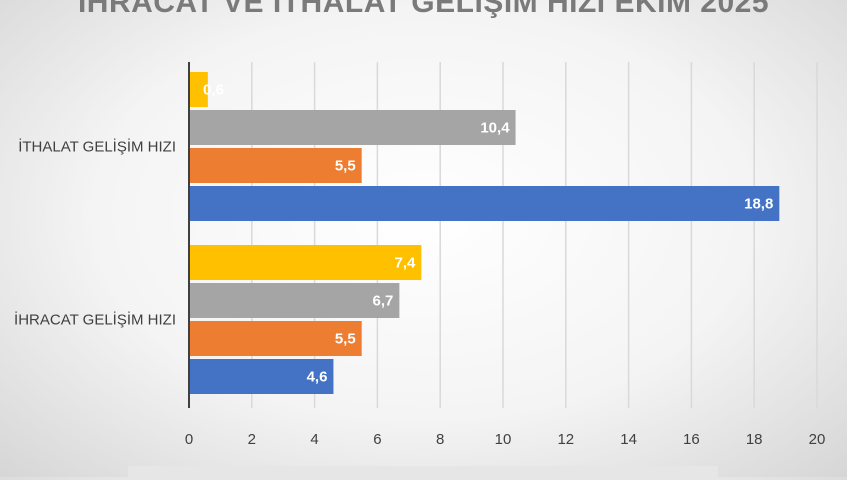  Describe the element at coordinates (423, 473) in the screenshot. I see `legend-area` at that location.